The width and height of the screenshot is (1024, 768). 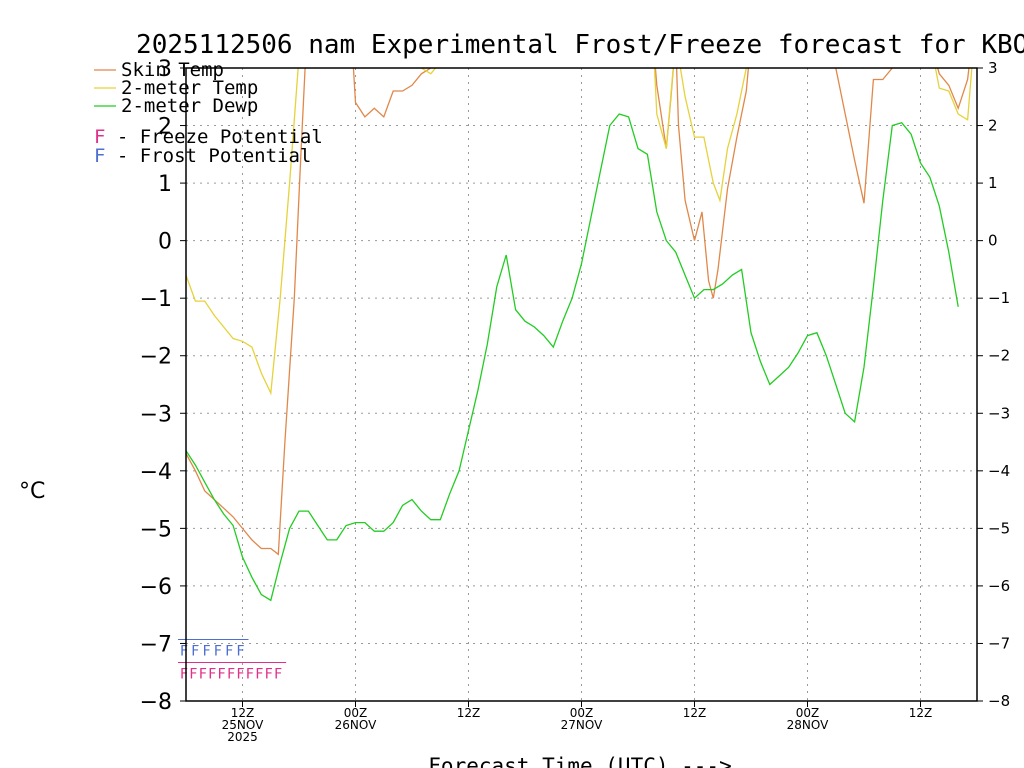 I want to click on y-tick-label-right: −2, so click(x=999, y=356).